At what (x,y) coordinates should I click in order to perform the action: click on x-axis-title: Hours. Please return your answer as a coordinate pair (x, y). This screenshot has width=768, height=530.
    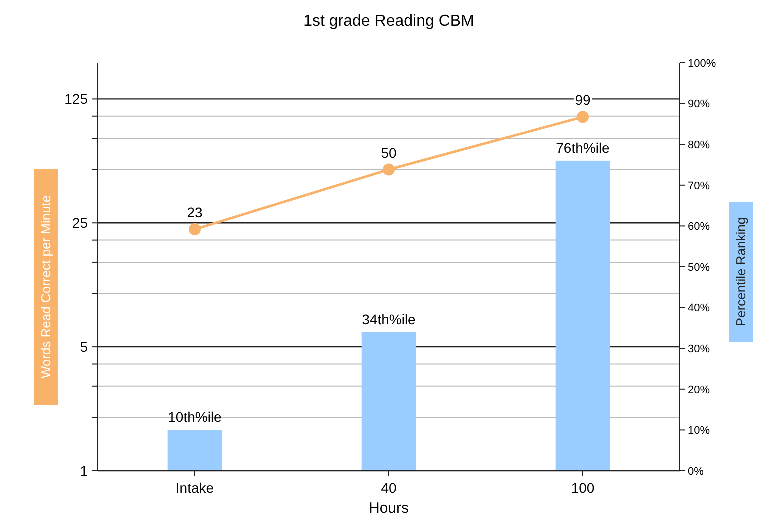
    Looking at the image, I should click on (389, 508).